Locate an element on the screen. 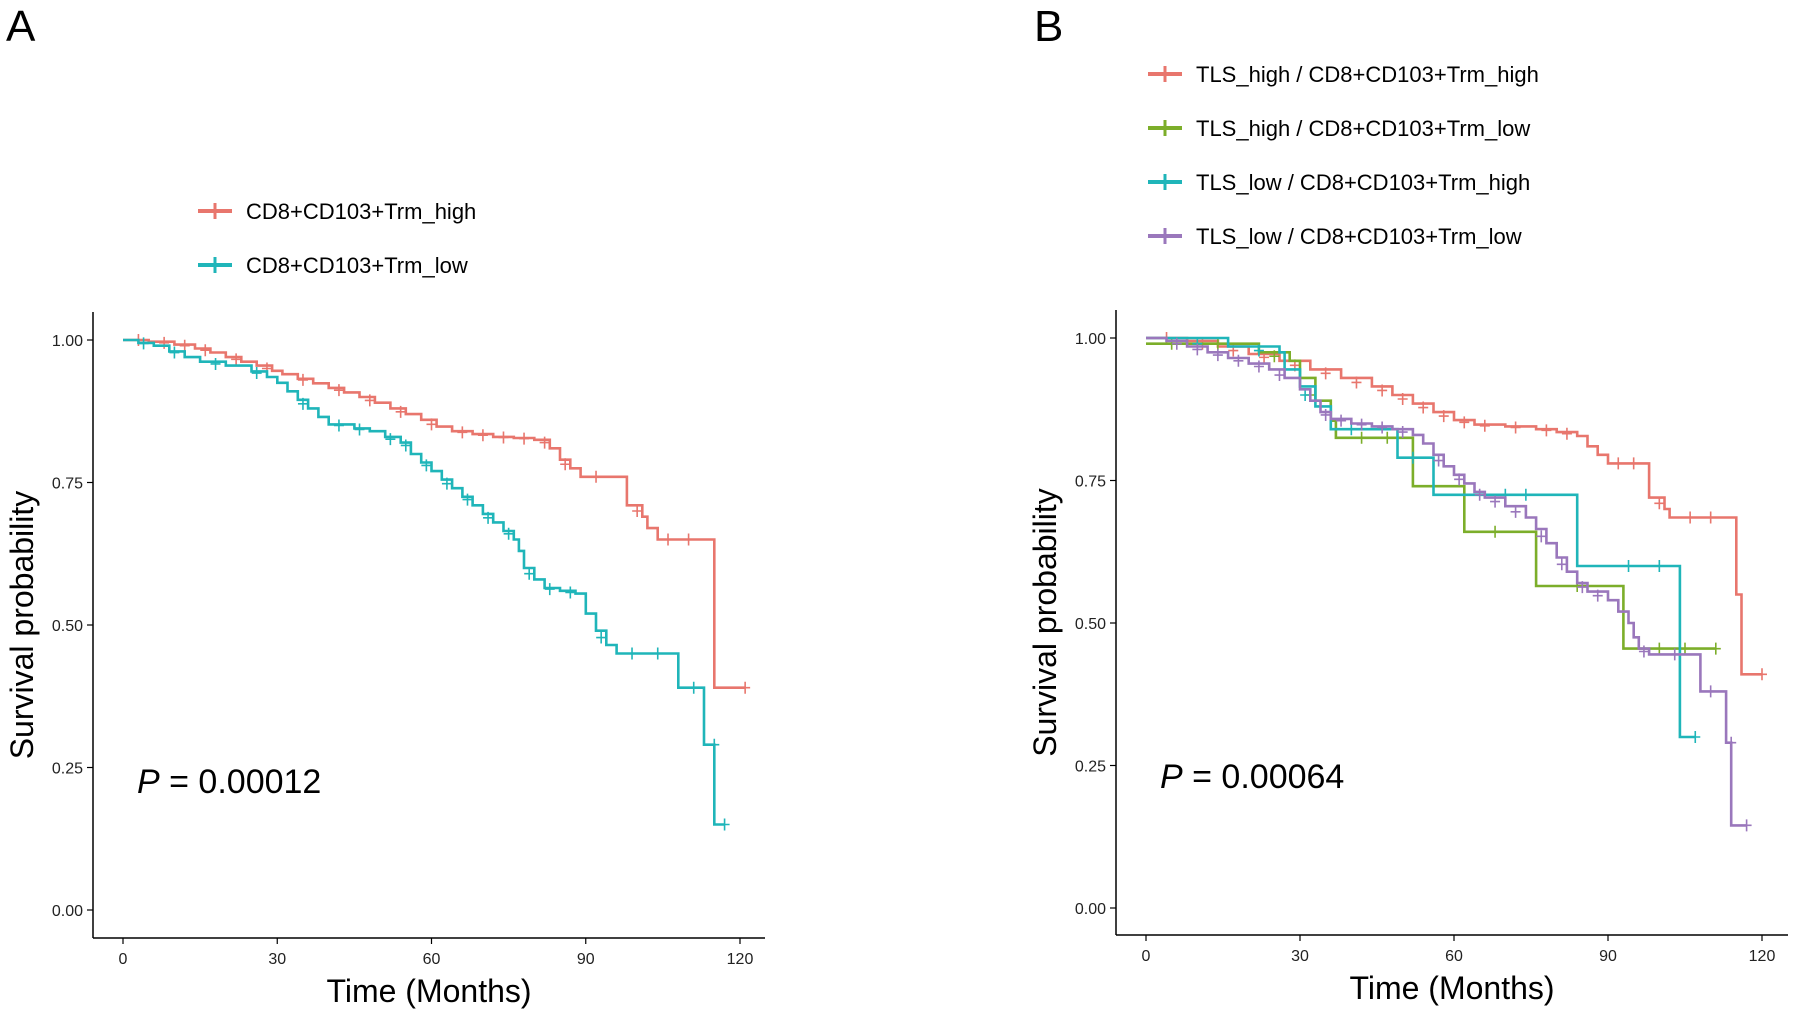 The image size is (1796, 1018). panel-b-y-tick-label: 0.50 is located at coordinates (1090, 624).